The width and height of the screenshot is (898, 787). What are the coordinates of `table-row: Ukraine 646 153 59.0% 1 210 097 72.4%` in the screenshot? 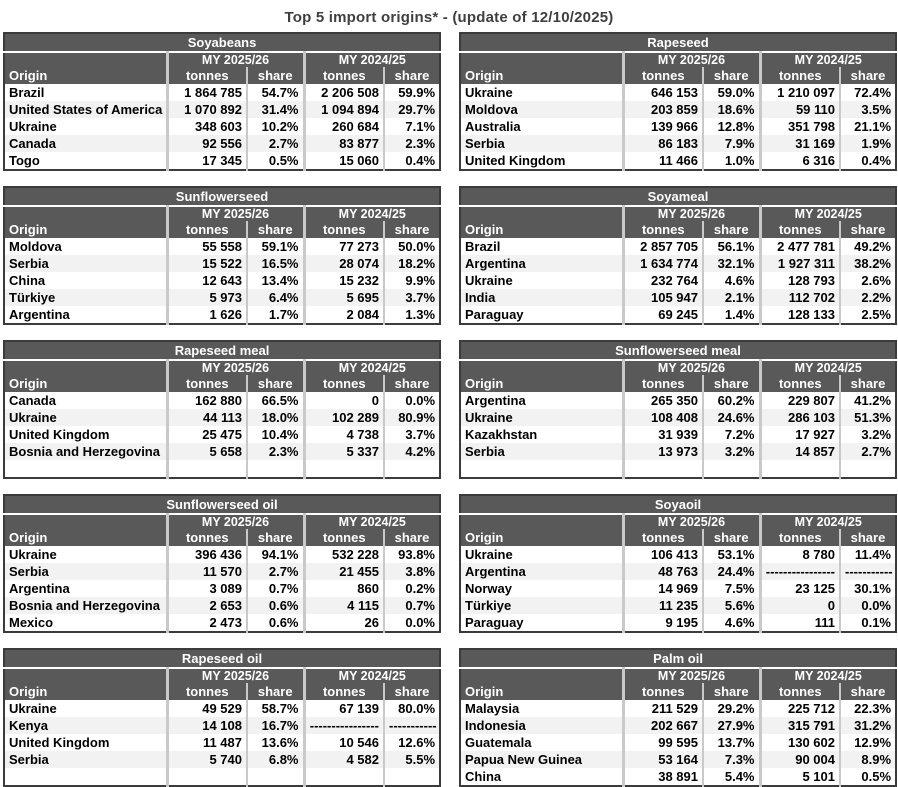 It's located at (678, 92).